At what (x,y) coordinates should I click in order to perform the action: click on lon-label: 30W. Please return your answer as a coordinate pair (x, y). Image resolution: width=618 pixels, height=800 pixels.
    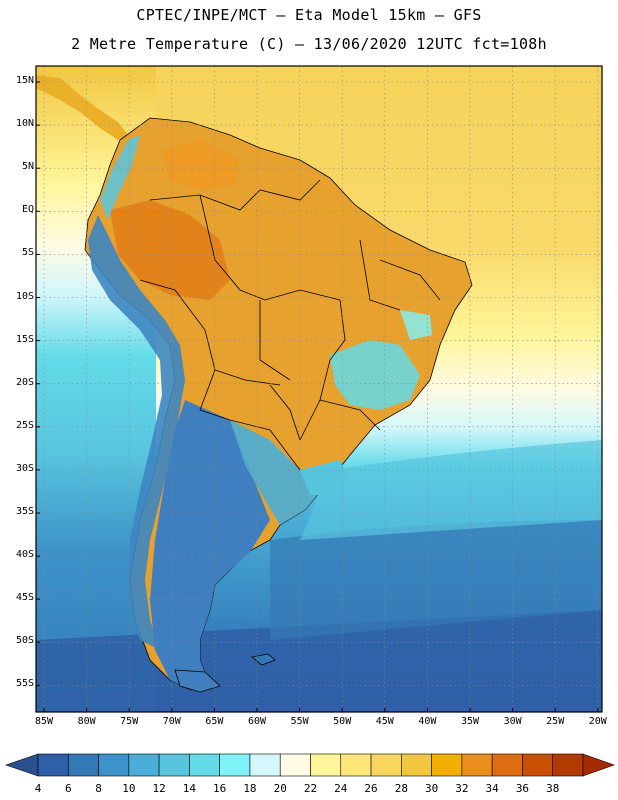
    Looking at the image, I should click on (512, 721).